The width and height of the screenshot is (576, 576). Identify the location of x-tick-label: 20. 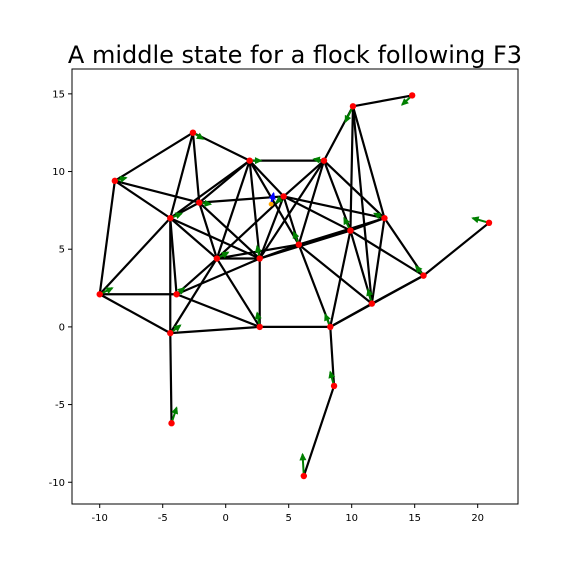
(477, 518).